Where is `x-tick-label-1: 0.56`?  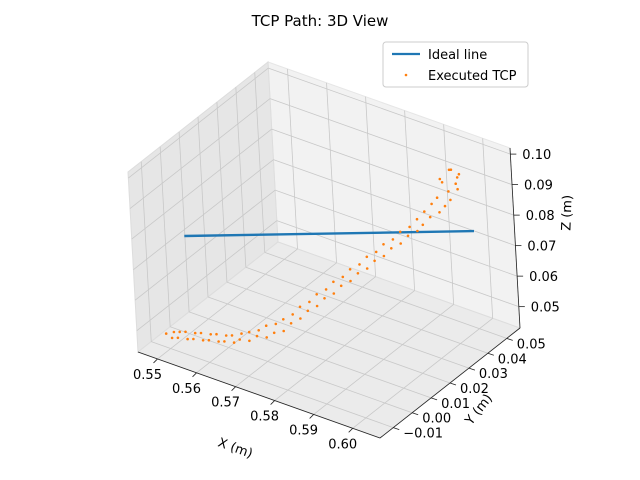 x-tick-label-1: 0.56 is located at coordinates (186, 389).